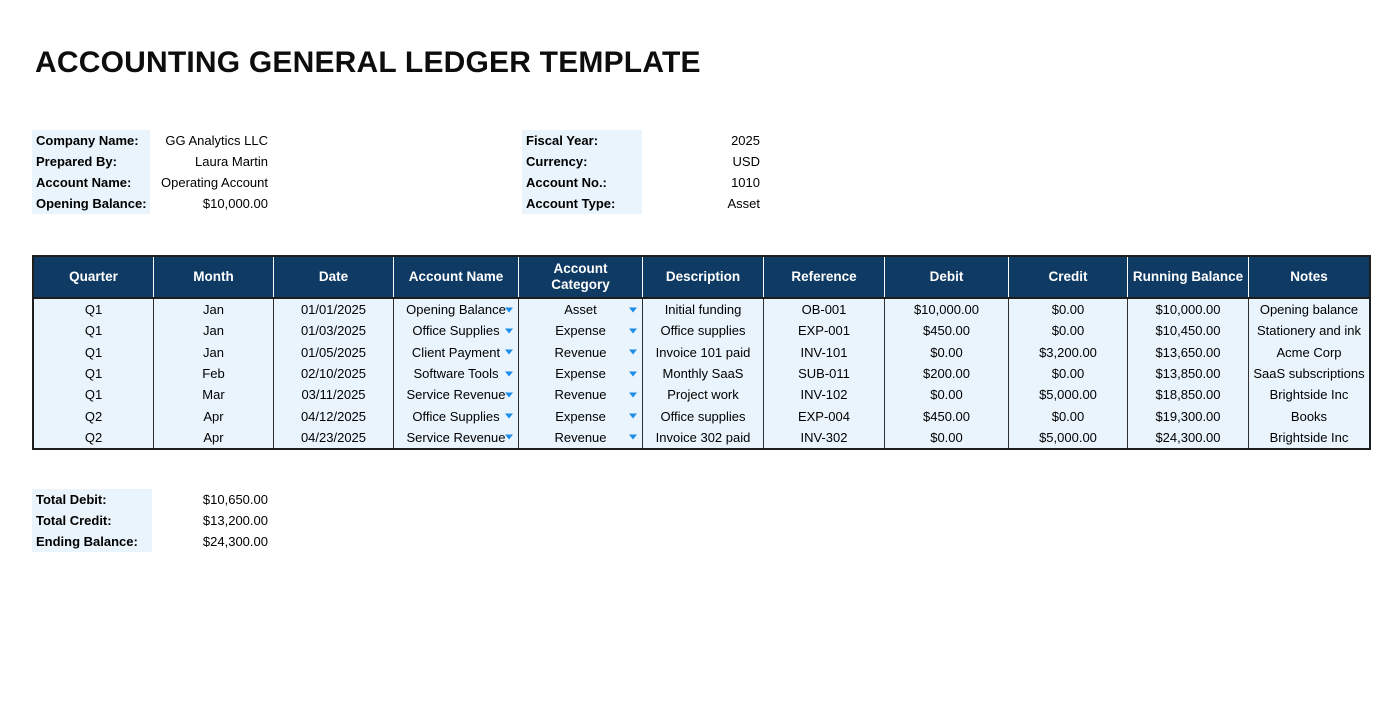  I want to click on info-value: Laura Martin, so click(231, 161).